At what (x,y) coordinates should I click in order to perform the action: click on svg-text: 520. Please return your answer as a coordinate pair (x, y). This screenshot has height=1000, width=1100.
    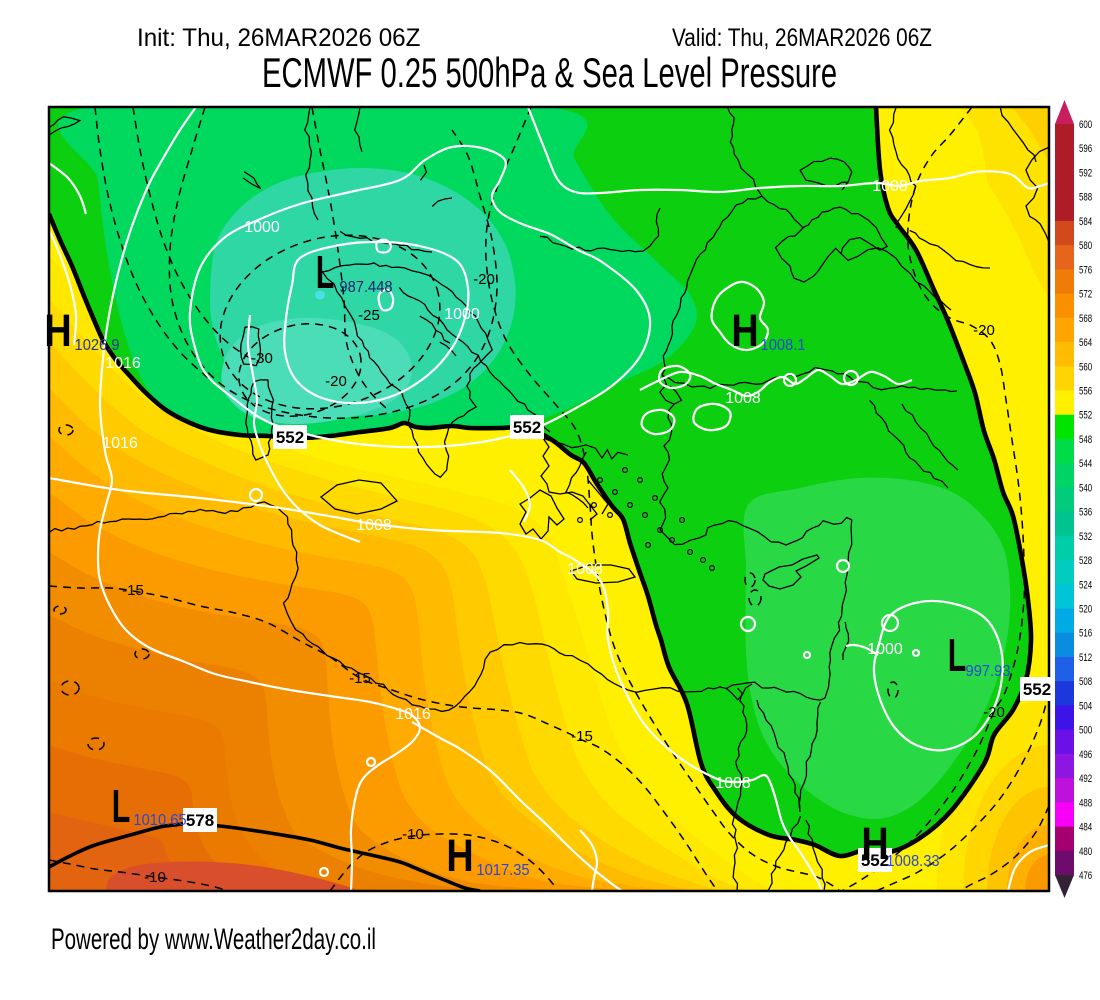
    Looking at the image, I should click on (1085, 609).